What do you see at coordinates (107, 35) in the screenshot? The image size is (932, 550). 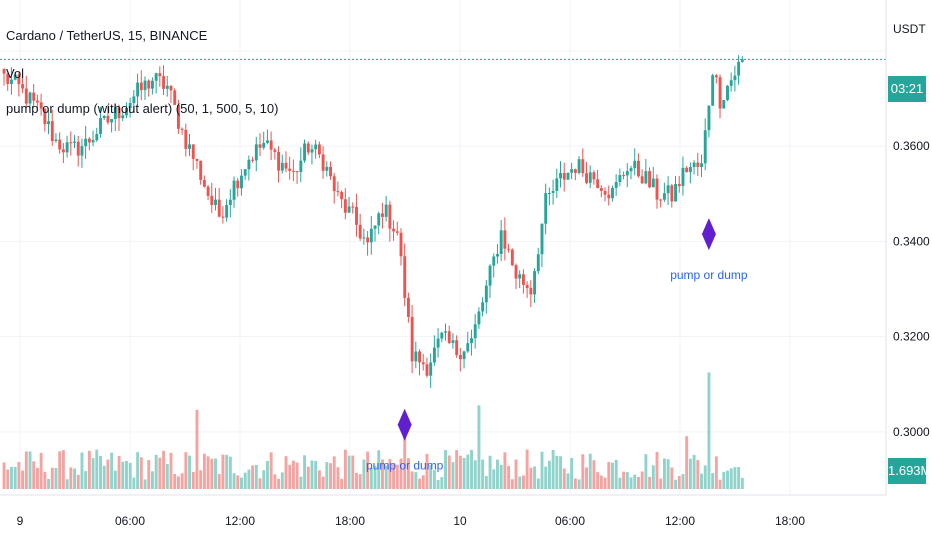 I see `symbol-legend: Cardano / TetherUS, 15, BINANCE` at bounding box center [107, 35].